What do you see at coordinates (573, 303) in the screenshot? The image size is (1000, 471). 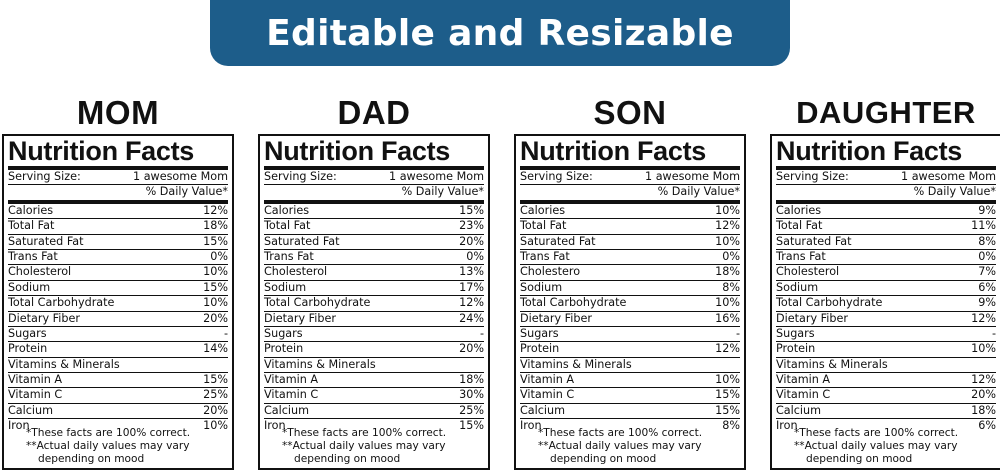 I see `nutrient-row-label: Total Carbohydrate` at bounding box center [573, 303].